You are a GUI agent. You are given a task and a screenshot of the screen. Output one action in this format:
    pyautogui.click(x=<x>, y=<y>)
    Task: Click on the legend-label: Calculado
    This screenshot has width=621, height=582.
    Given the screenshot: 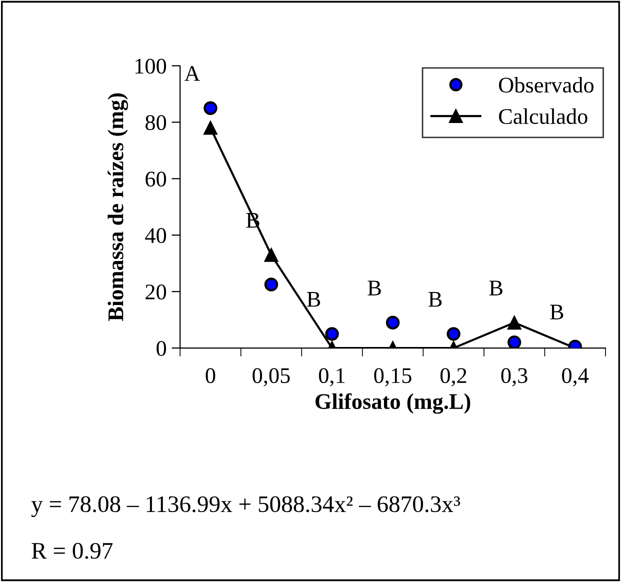 What is the action you would take?
    pyautogui.click(x=543, y=116)
    